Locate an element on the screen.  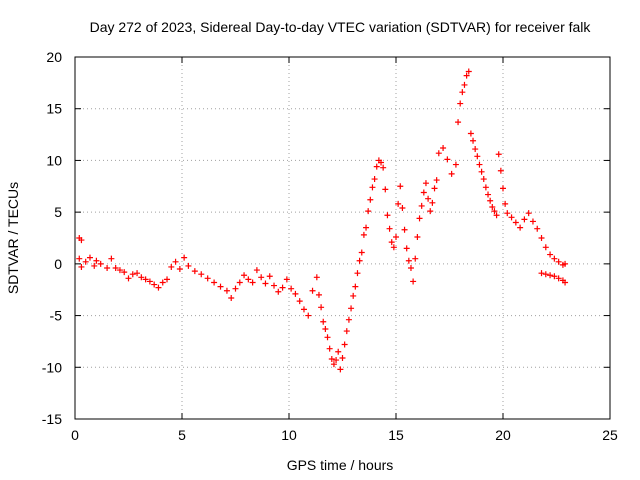
x-tick-label: 0 is located at coordinates (75, 435).